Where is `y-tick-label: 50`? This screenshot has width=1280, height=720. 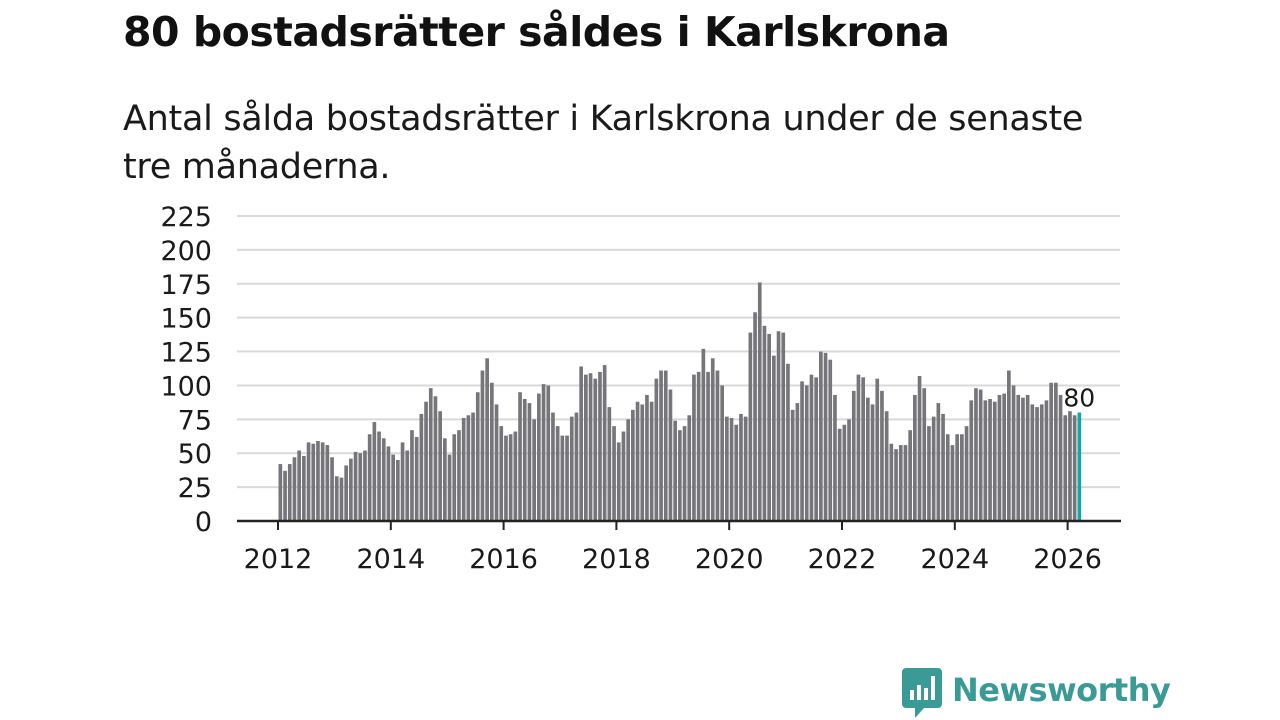 y-tick-label: 50 is located at coordinates (195, 454).